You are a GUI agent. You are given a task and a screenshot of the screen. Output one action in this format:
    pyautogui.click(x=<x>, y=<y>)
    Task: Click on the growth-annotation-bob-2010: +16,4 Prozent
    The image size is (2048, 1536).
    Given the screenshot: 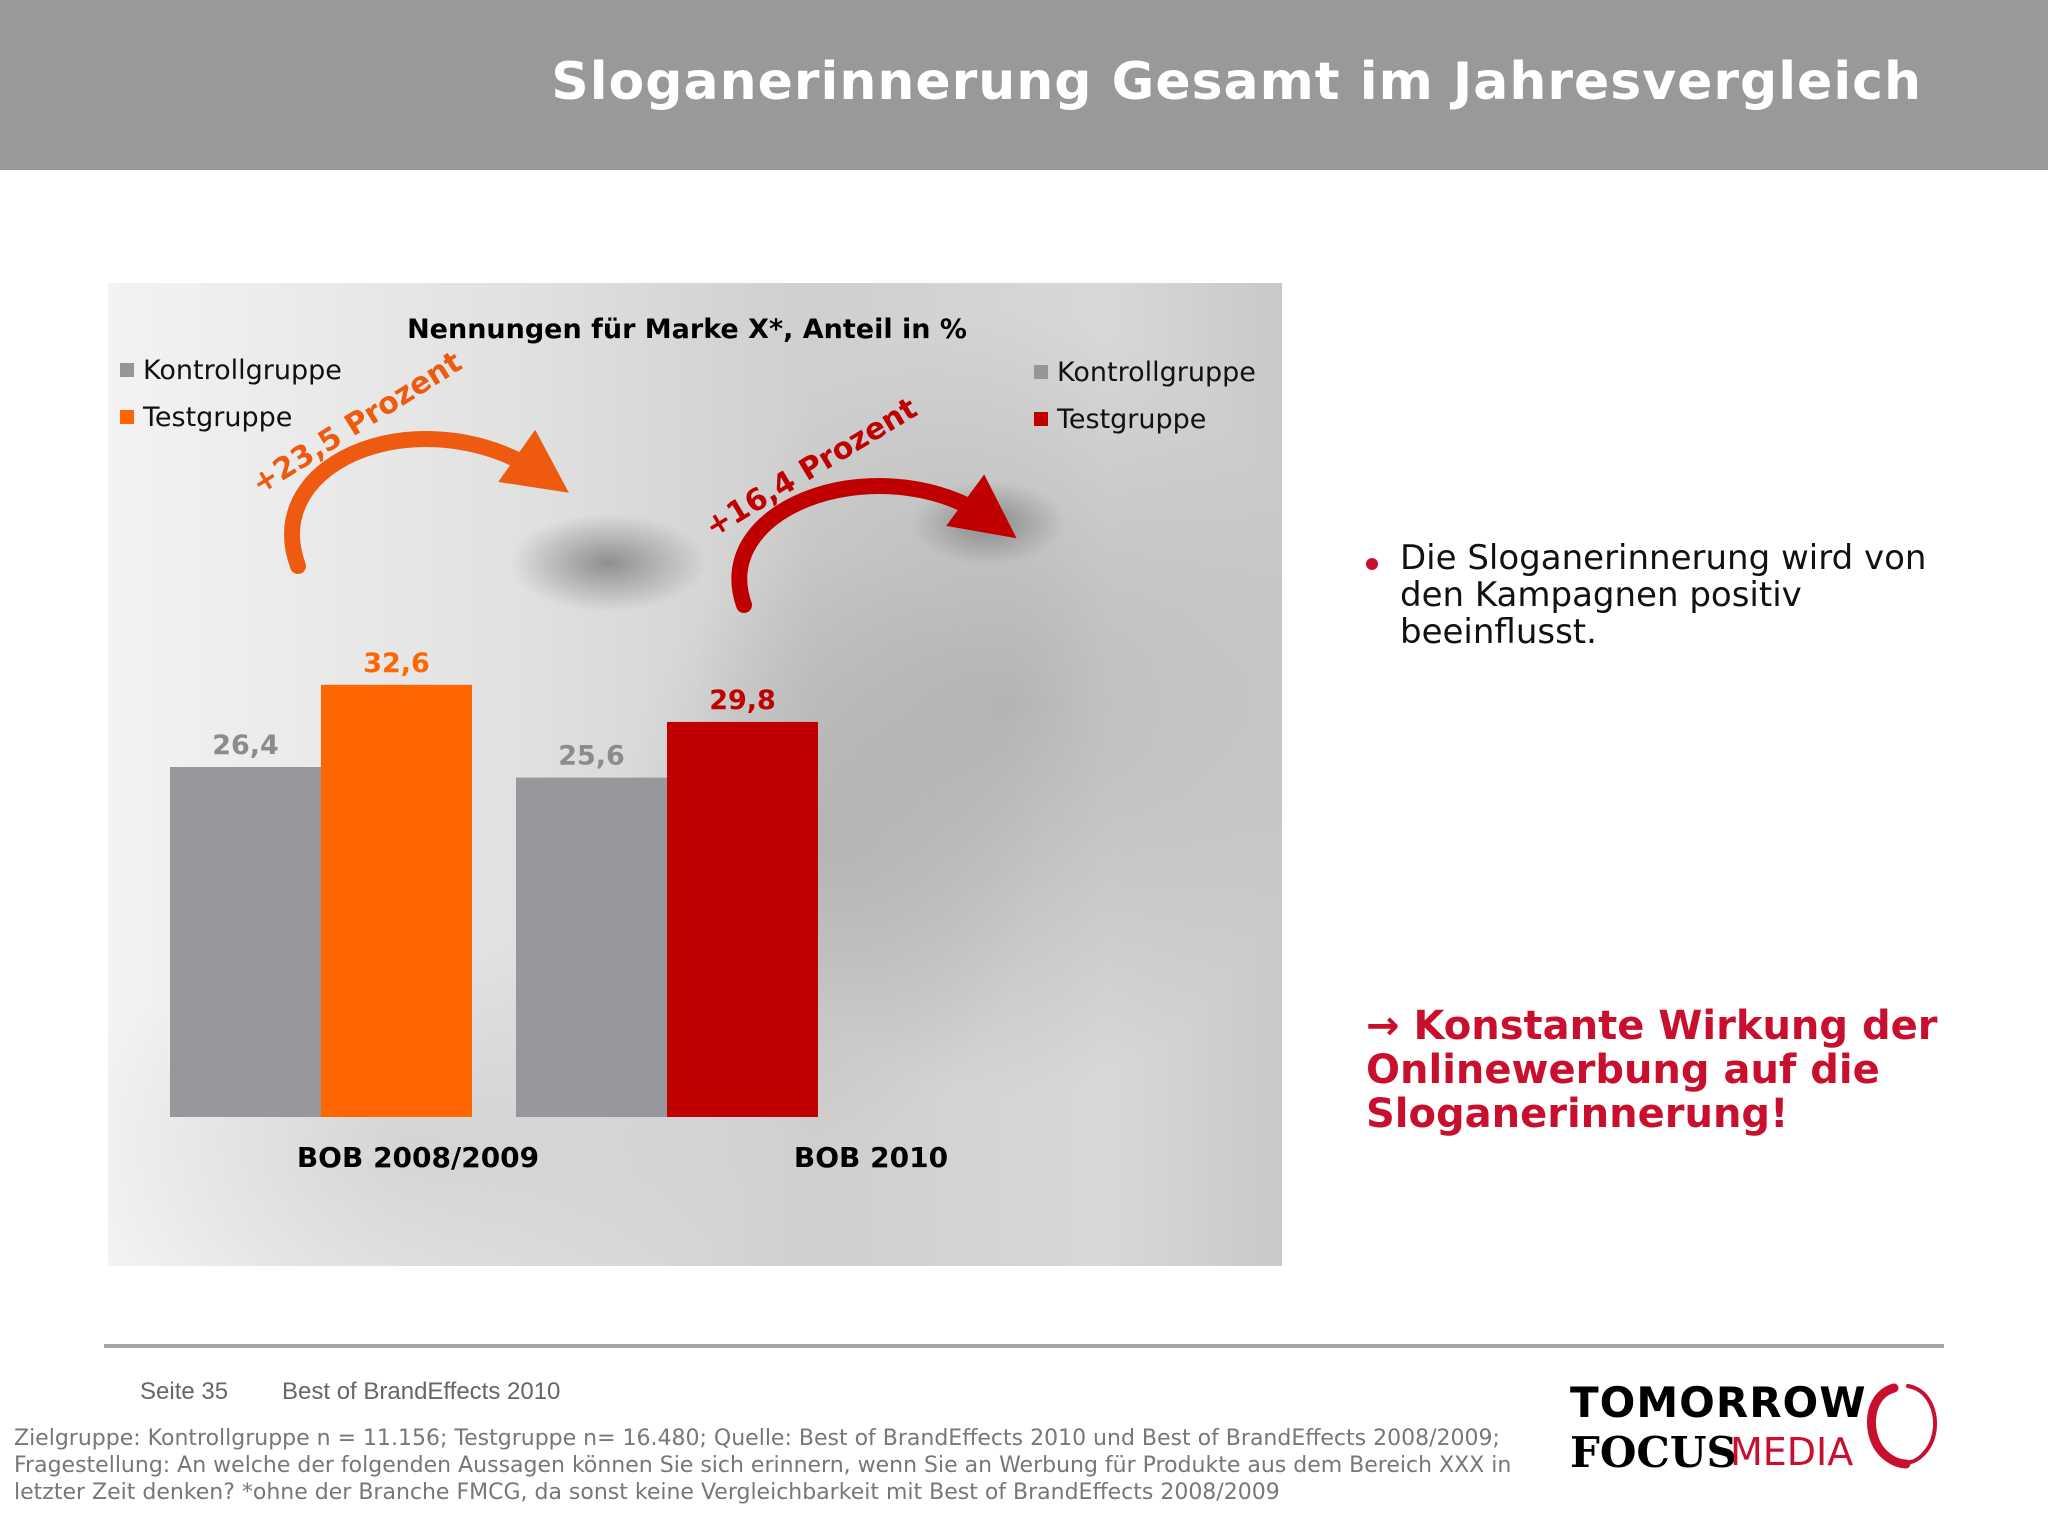 What is the action you would take?
    pyautogui.click(x=811, y=468)
    